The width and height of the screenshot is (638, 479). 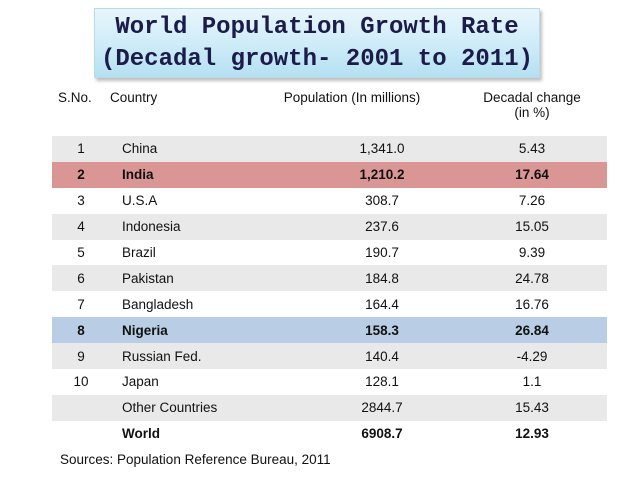 I want to click on cell-change: 15.05, so click(x=532, y=226).